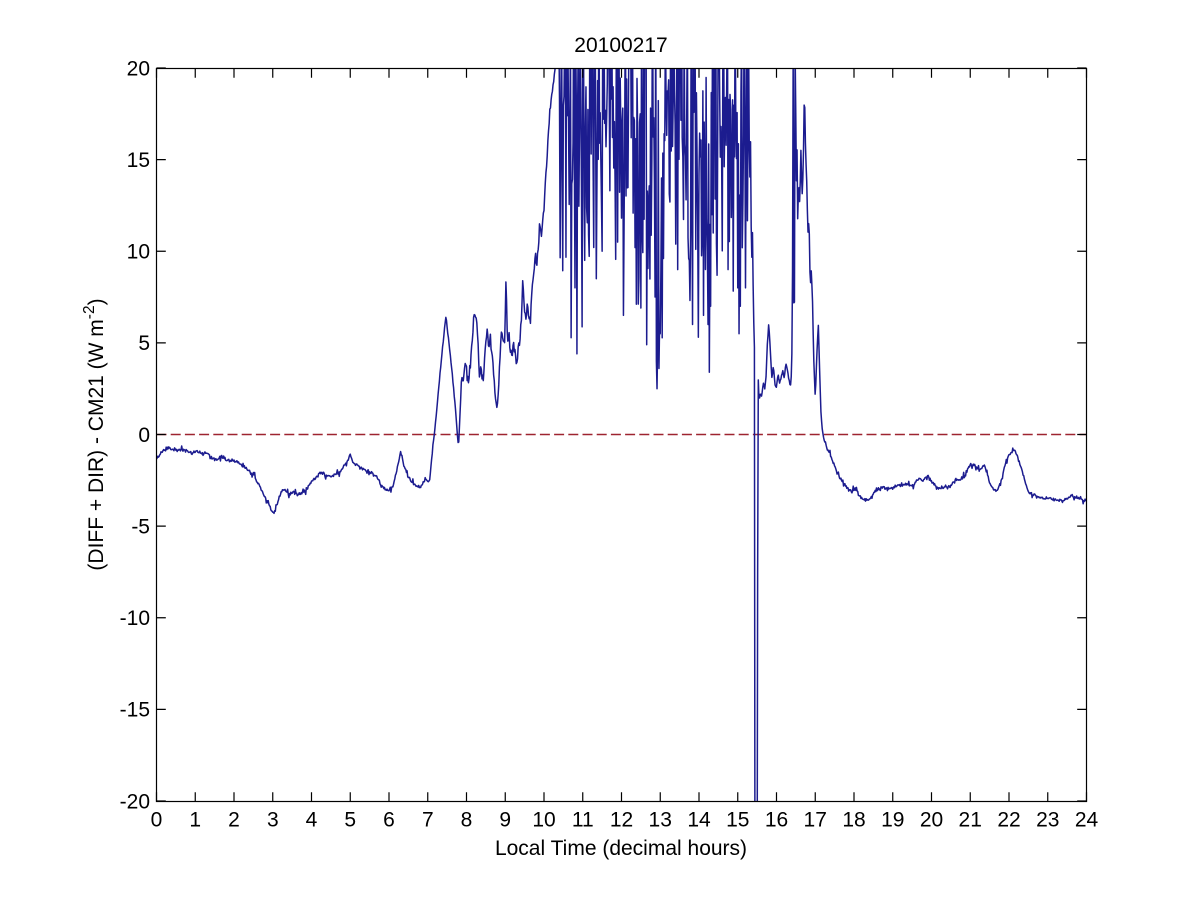  I want to click on svg-text: 22, so click(1008, 820).